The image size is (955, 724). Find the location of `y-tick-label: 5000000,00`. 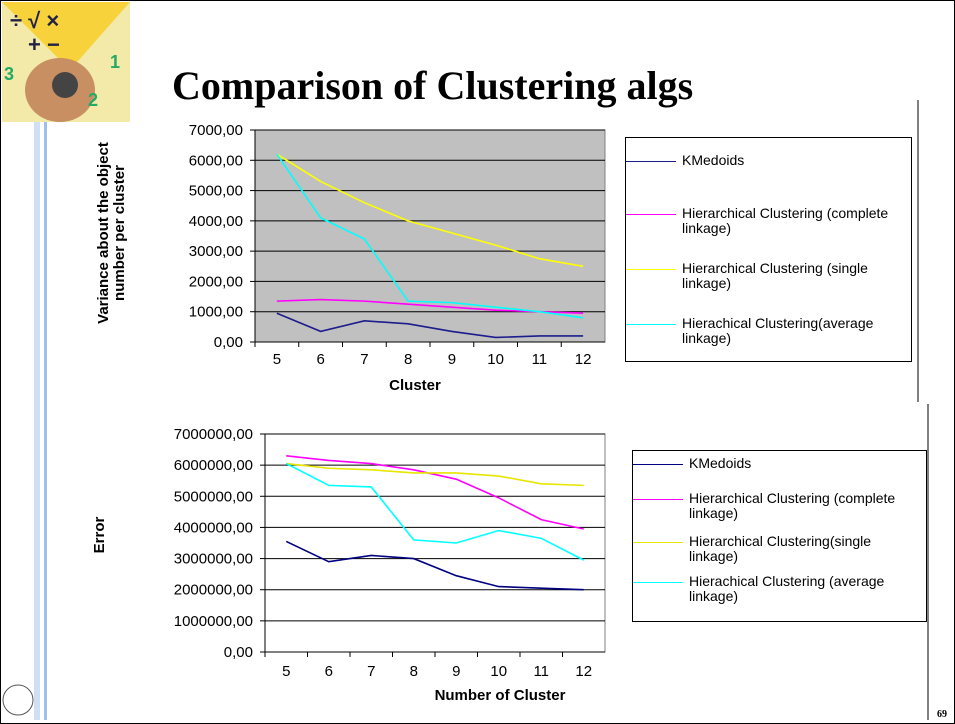

y-tick-label: 5000000,00 is located at coordinates (213, 496).